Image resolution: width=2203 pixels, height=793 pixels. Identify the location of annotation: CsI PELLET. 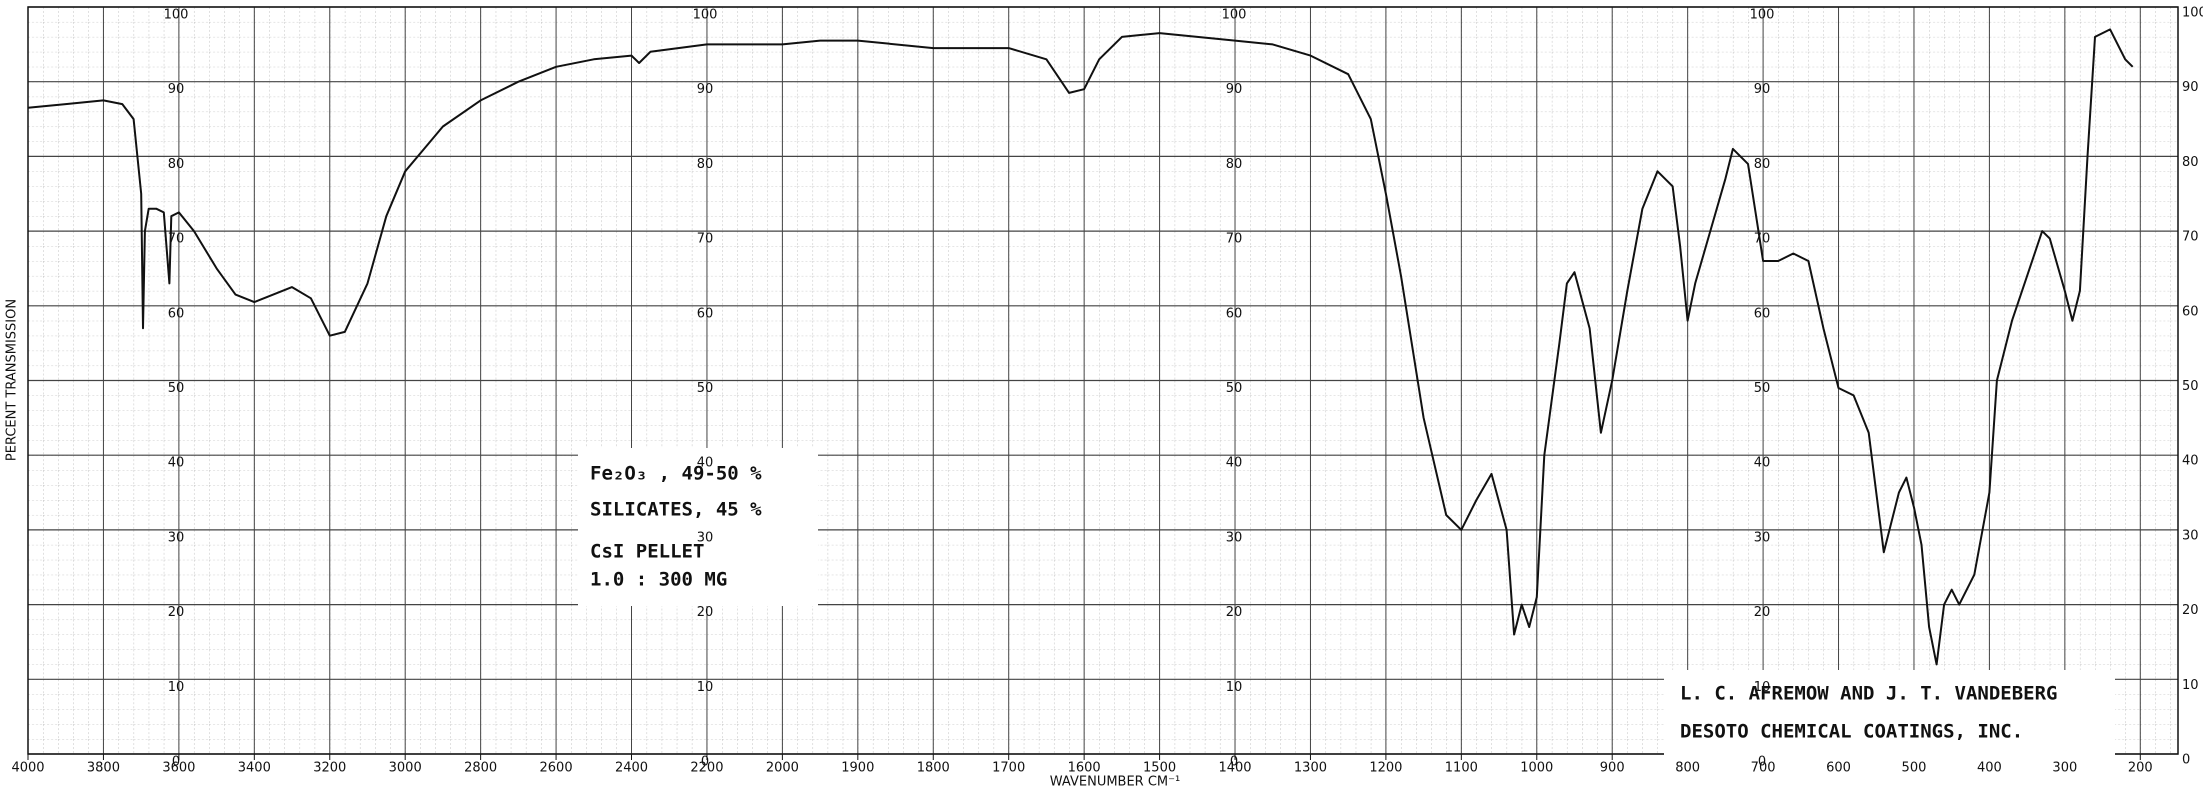
(647, 552).